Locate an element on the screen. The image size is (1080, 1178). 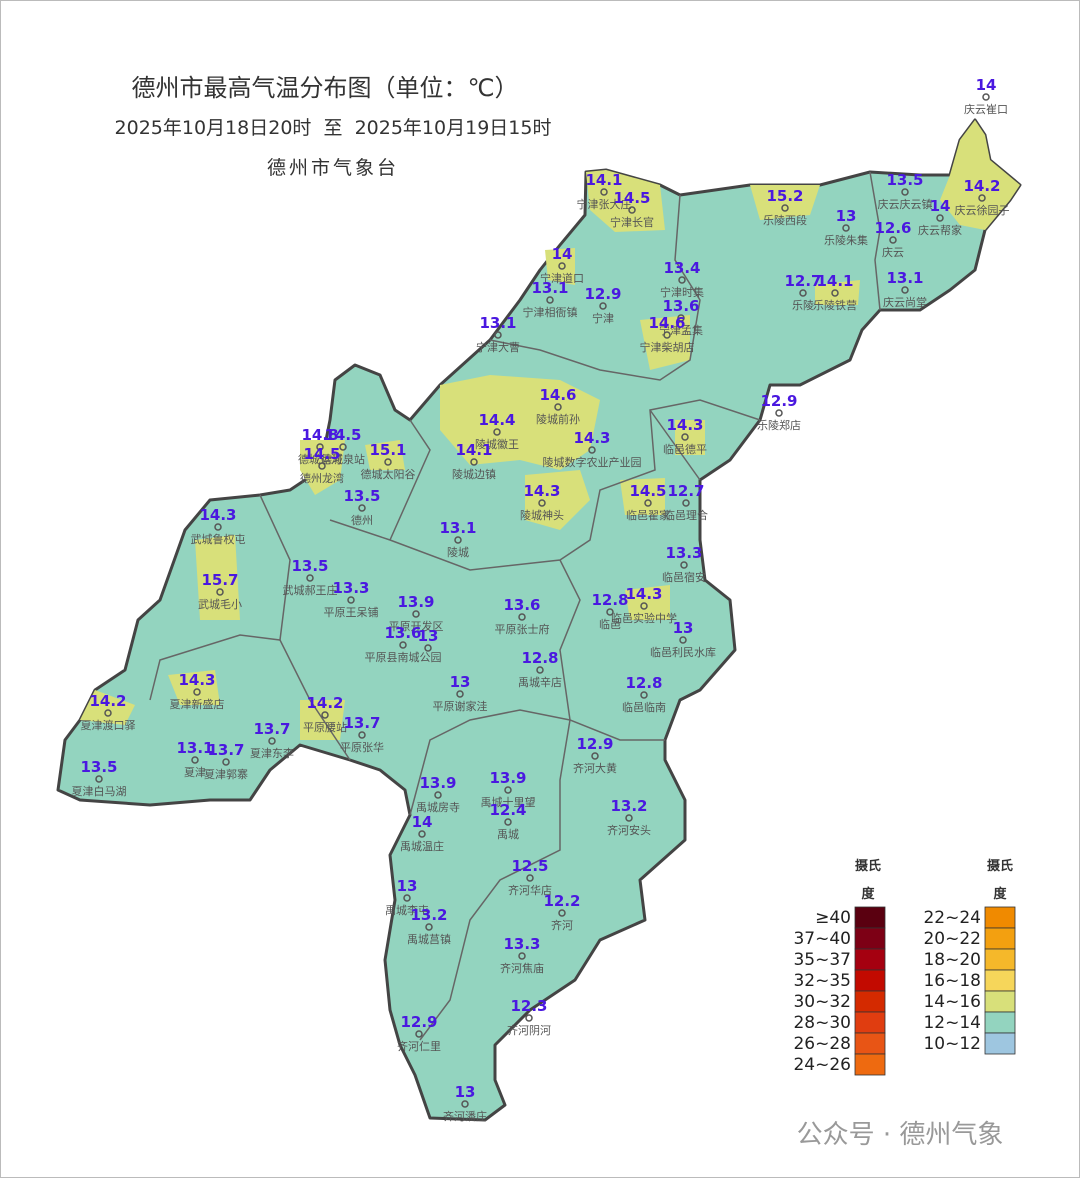
station-name: 武城鲁权屯 is located at coordinates (218, 539).